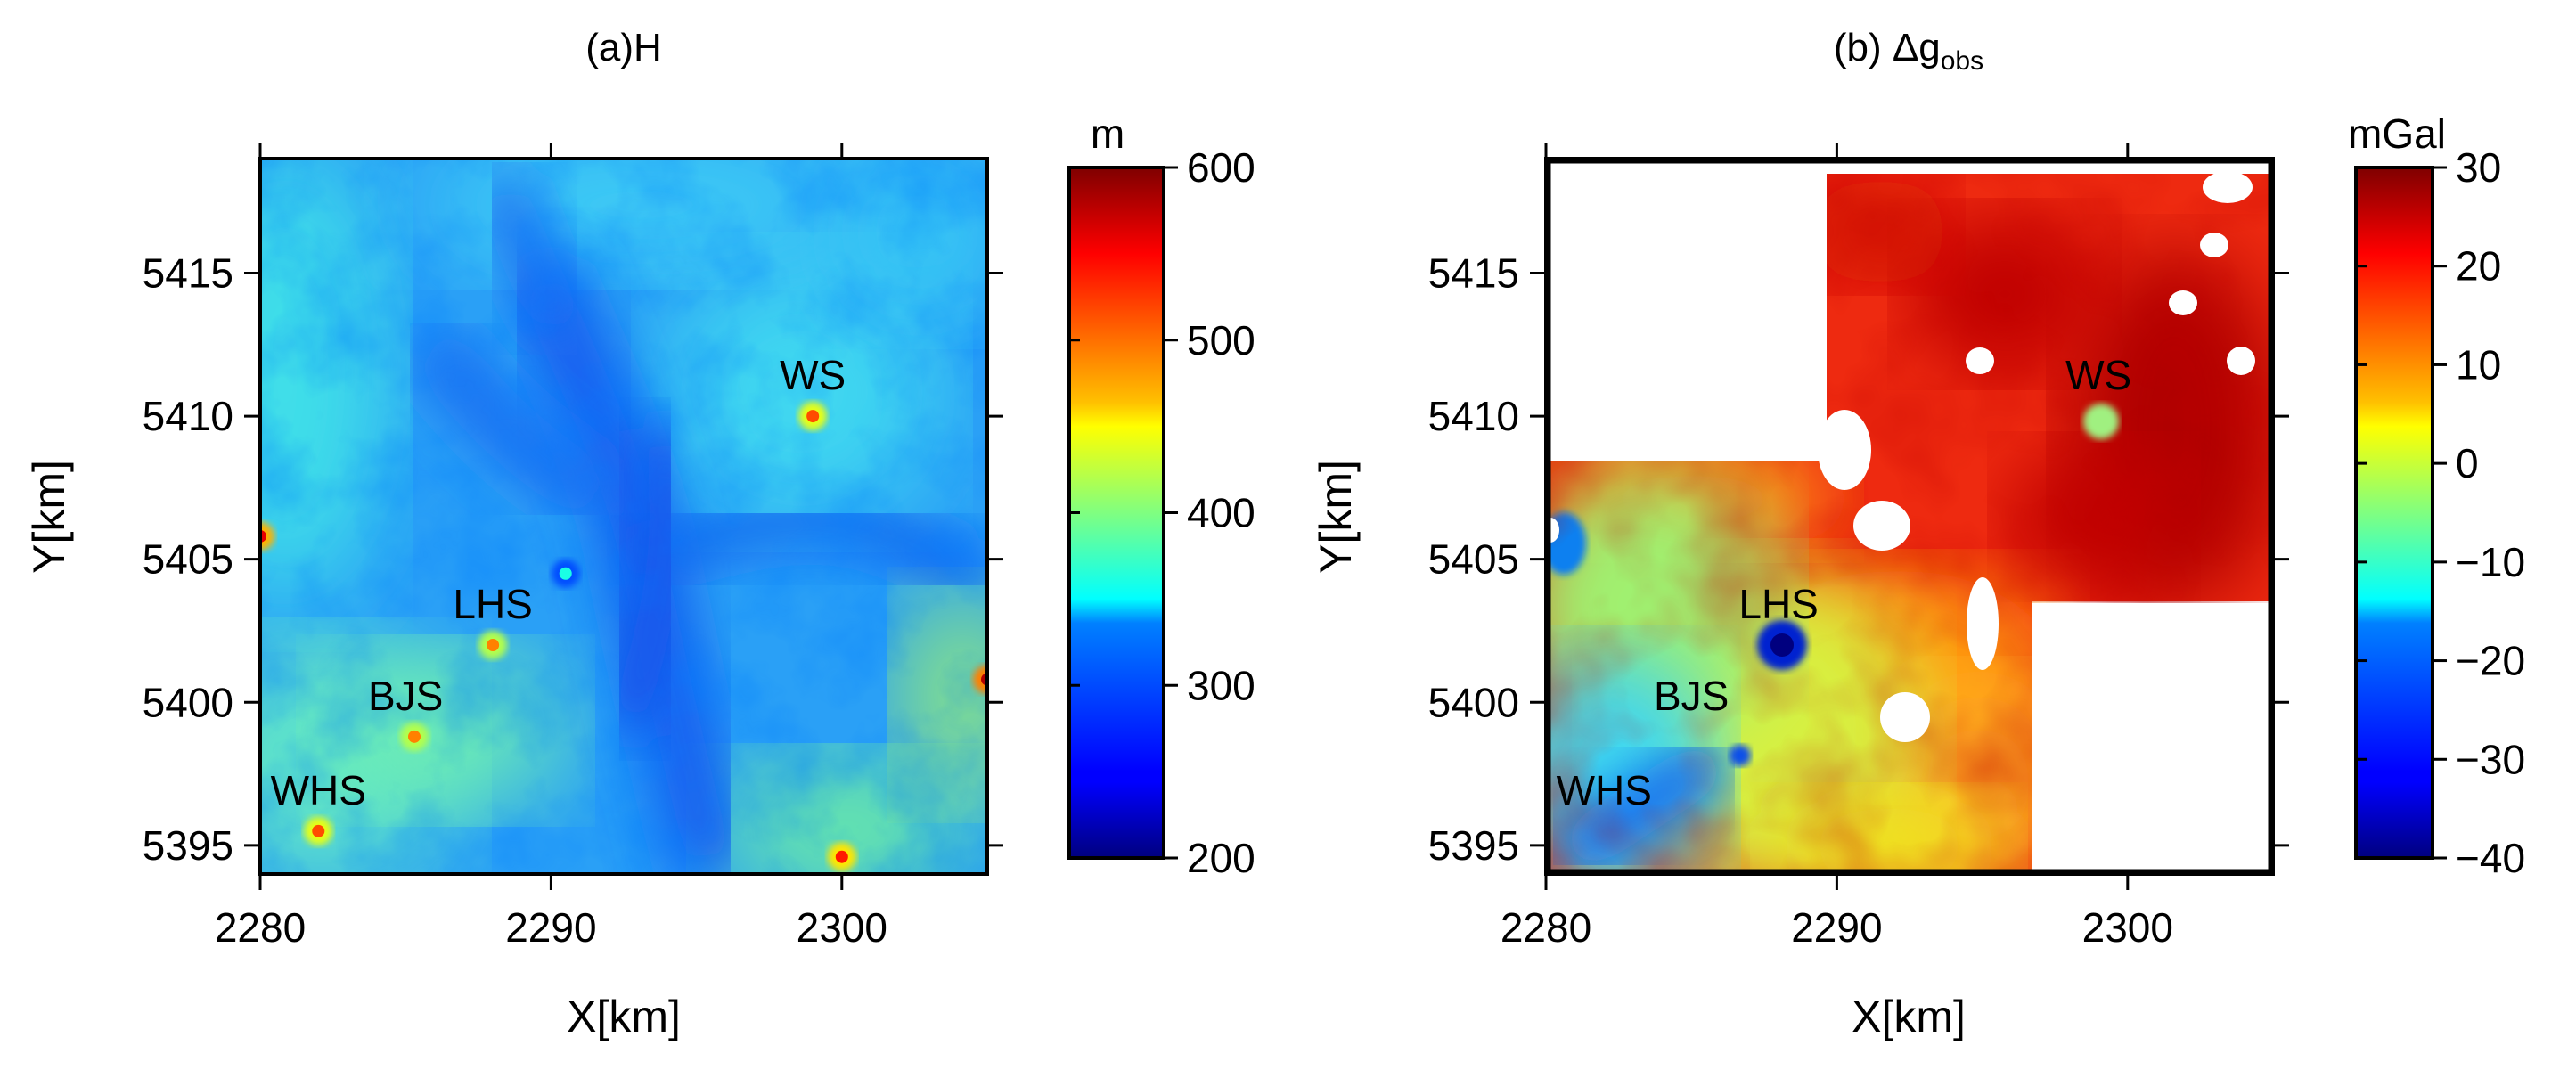  Describe the element at coordinates (2394, 513) in the screenshot. I see `panel-b-colorbar` at that location.